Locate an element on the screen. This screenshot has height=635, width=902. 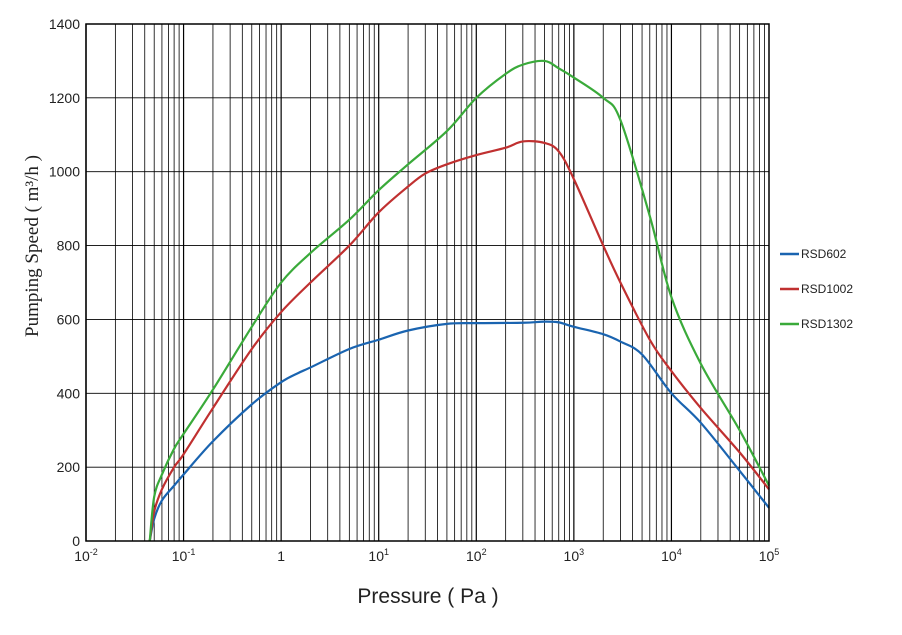
y-tick-label: 200 is located at coordinates (69, 467).